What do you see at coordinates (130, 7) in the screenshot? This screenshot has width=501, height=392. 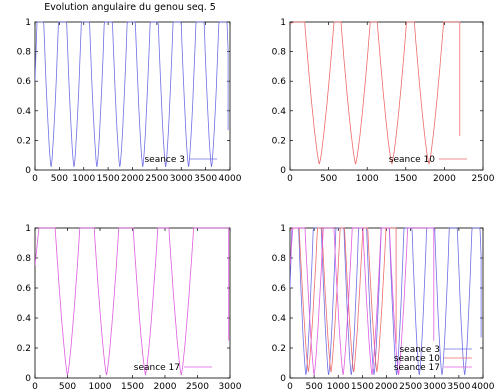 I see `figure-title: Evolution angulaire du genou seq. 5` at bounding box center [130, 7].